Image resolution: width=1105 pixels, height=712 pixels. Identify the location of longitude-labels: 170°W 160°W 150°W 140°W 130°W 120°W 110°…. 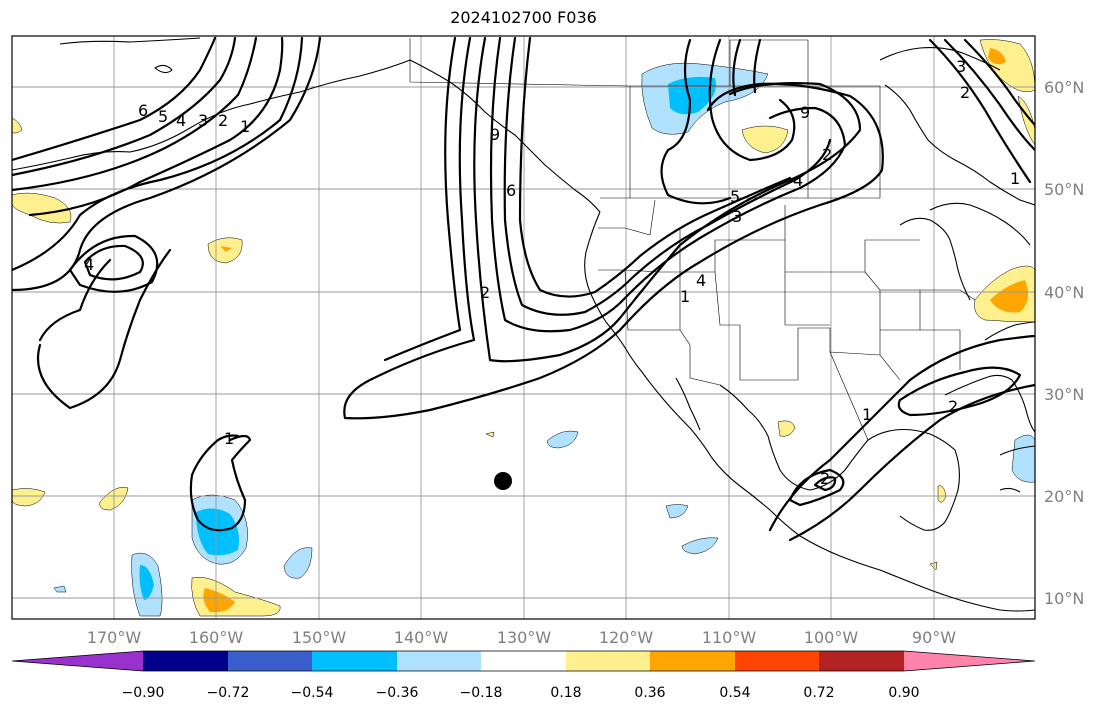
(521, 637).